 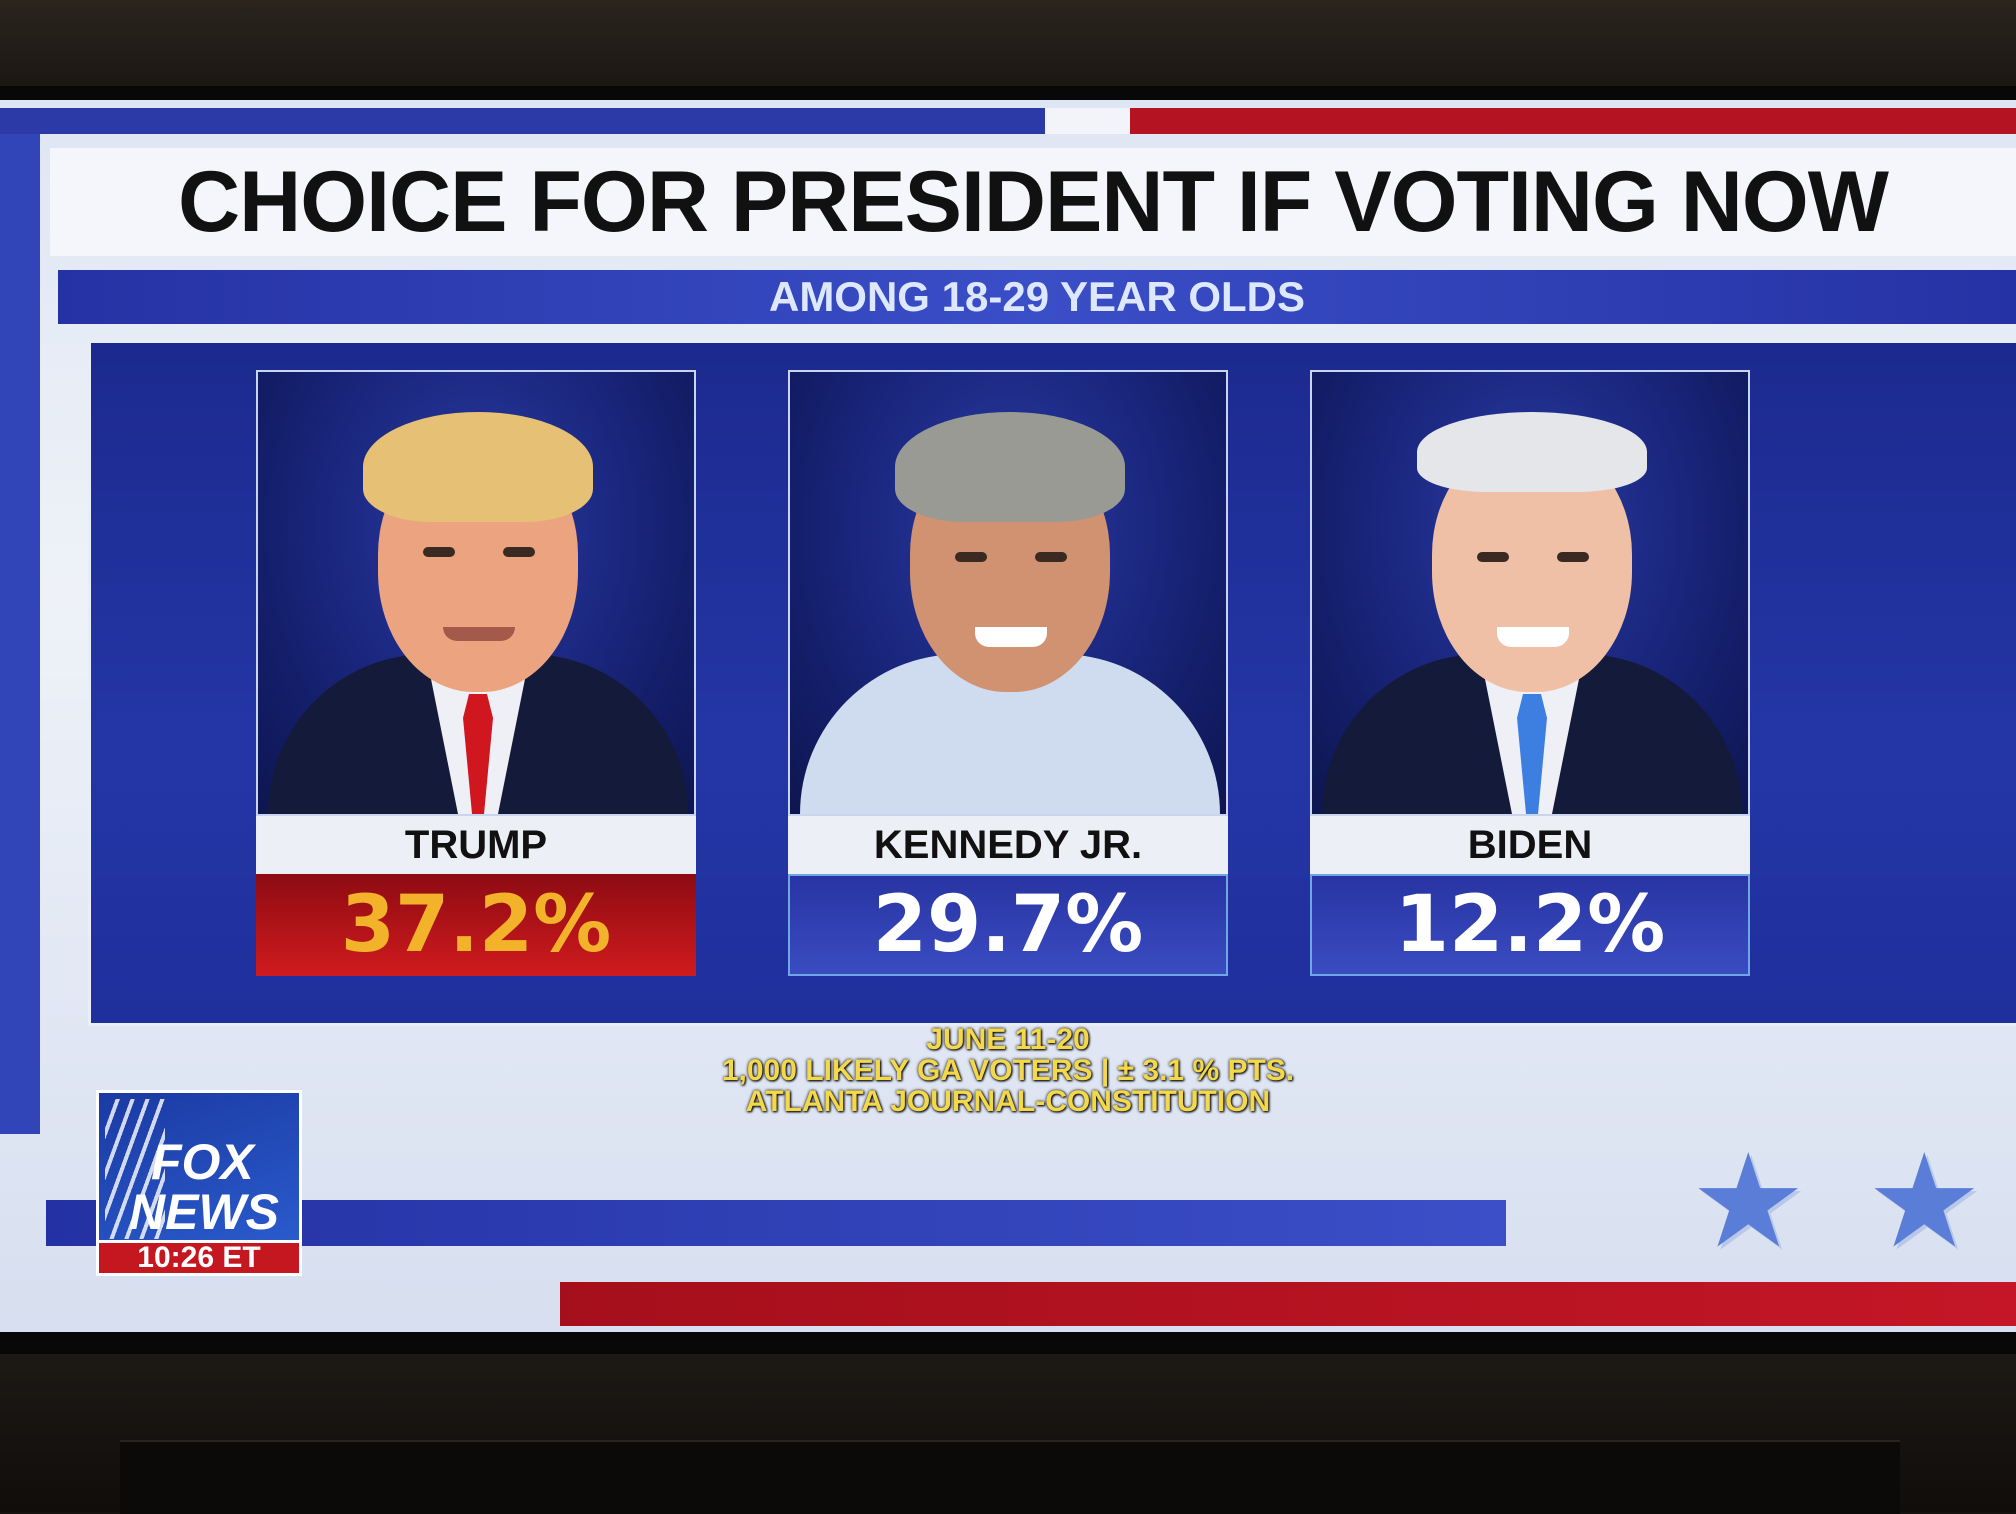 I want to click on bottom-red-stripe, so click(x=1288, y=1304).